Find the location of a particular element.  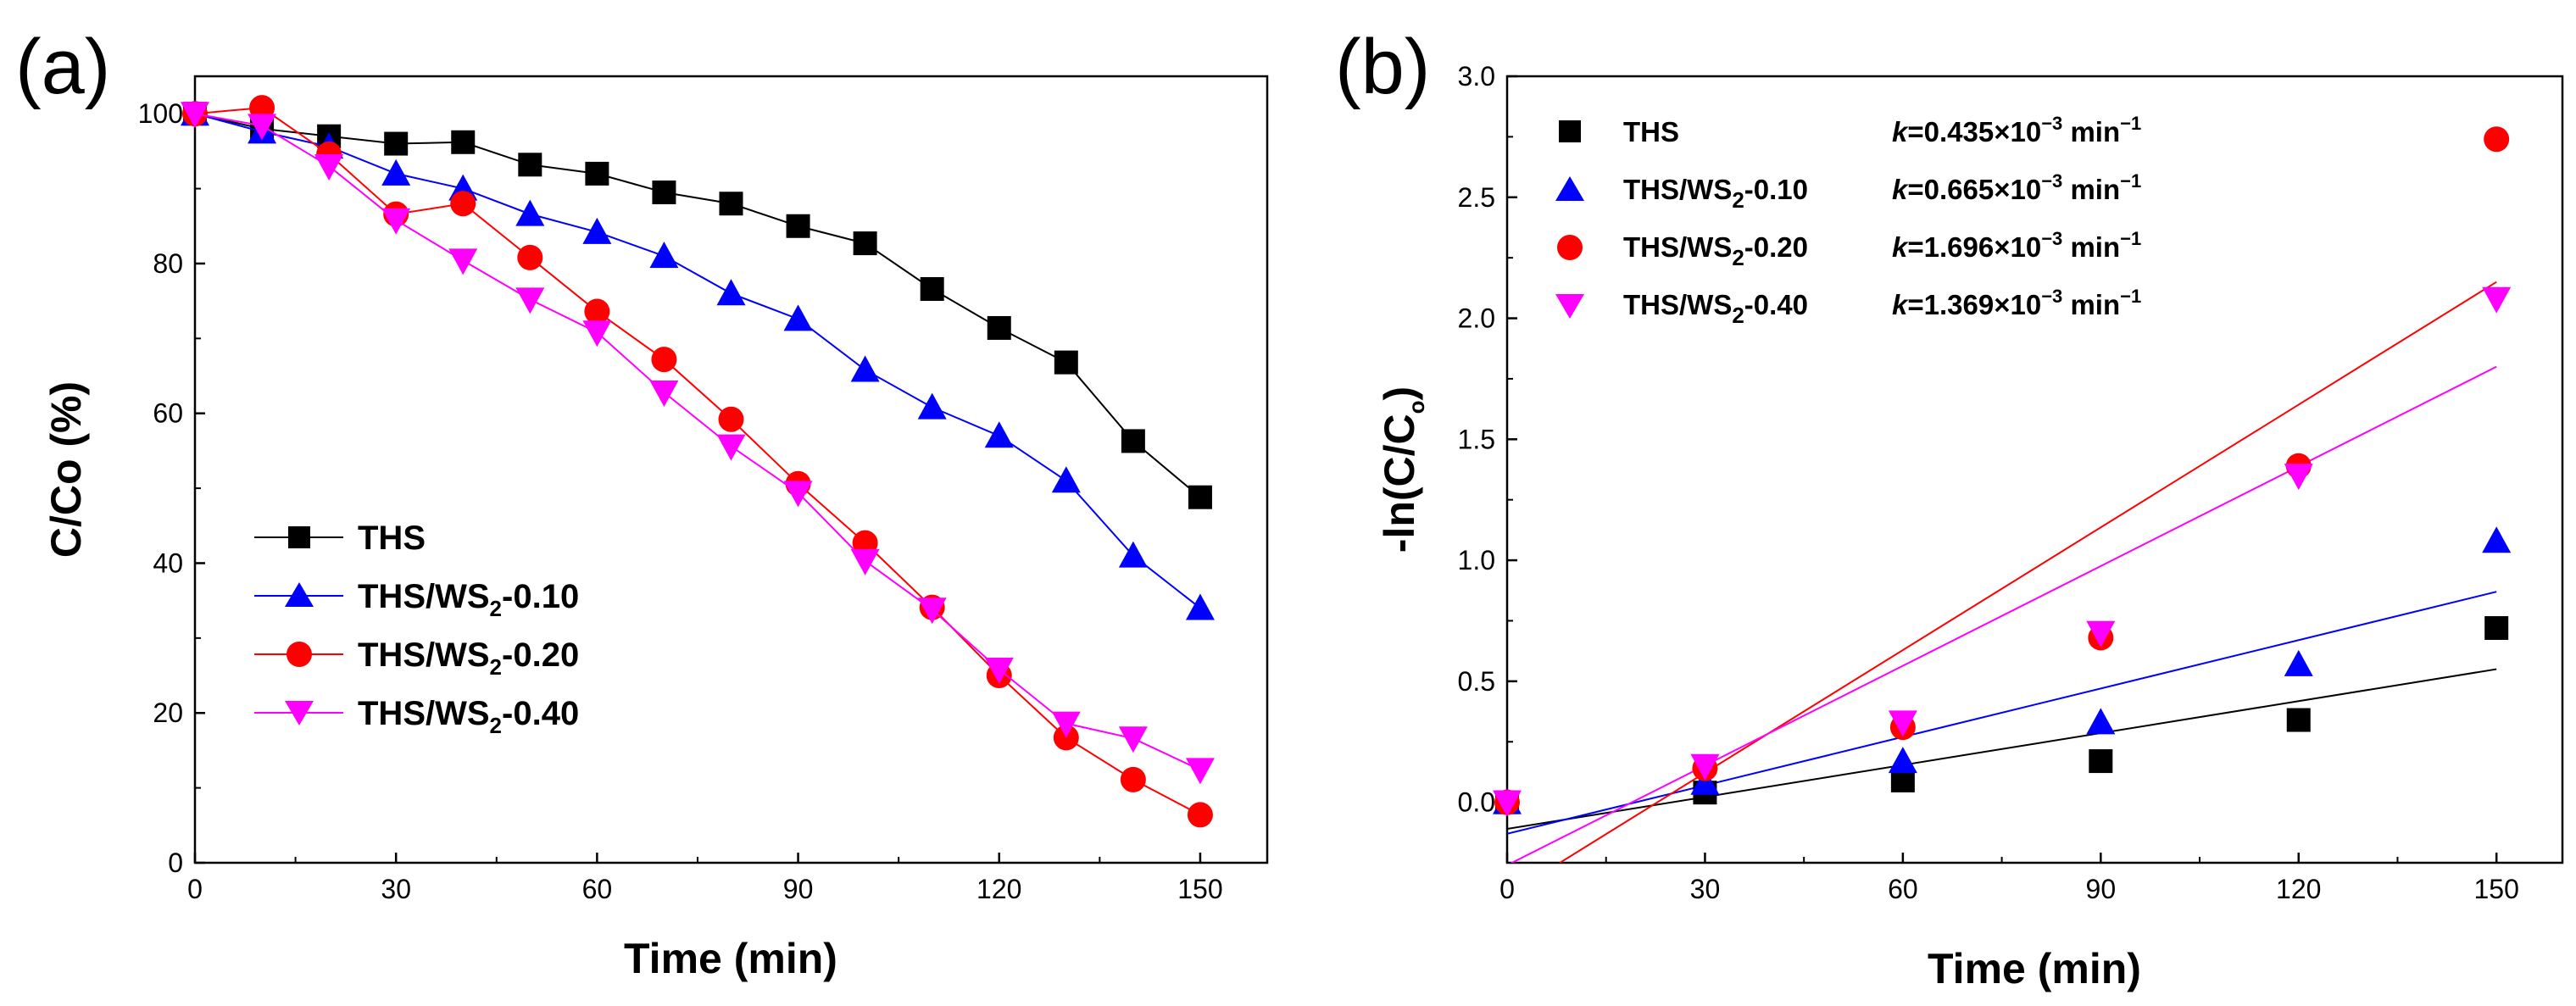

x-axis-title-b: Time (min) is located at coordinates (2034, 968).